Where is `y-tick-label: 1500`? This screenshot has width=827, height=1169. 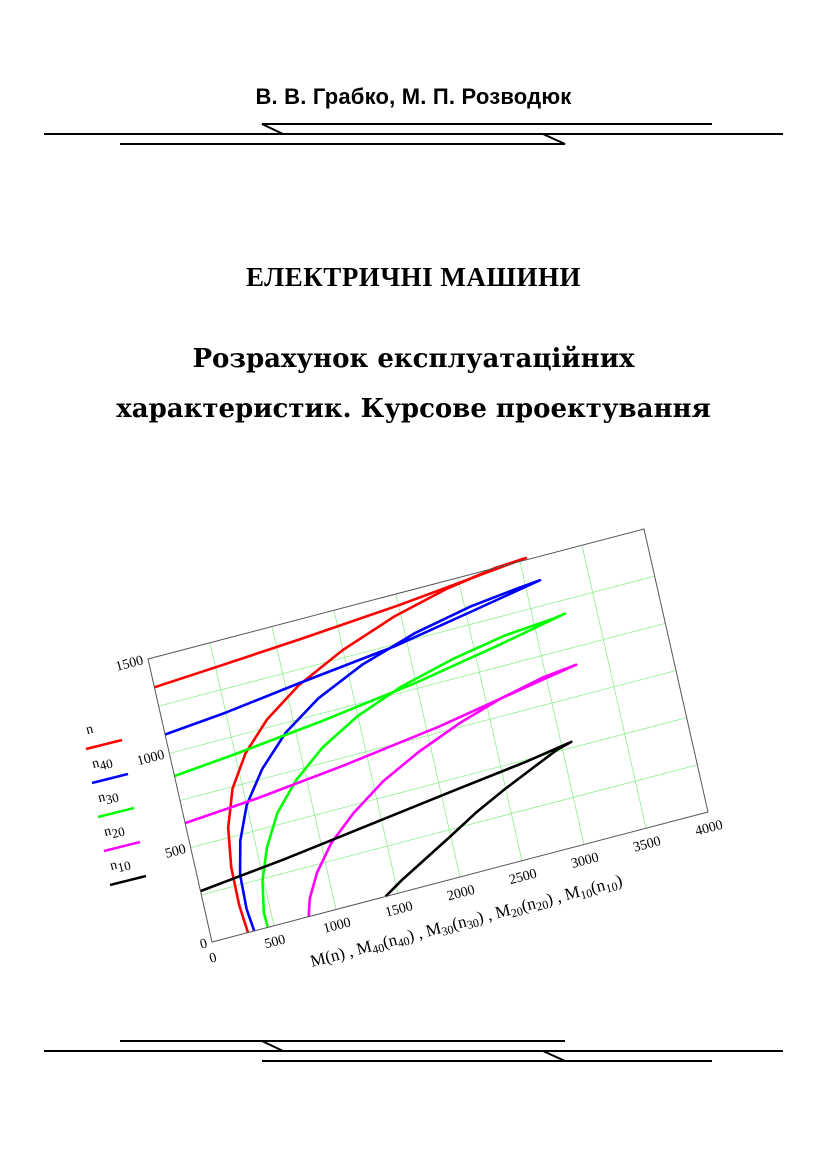 y-tick-label: 1500 is located at coordinates (129, 664).